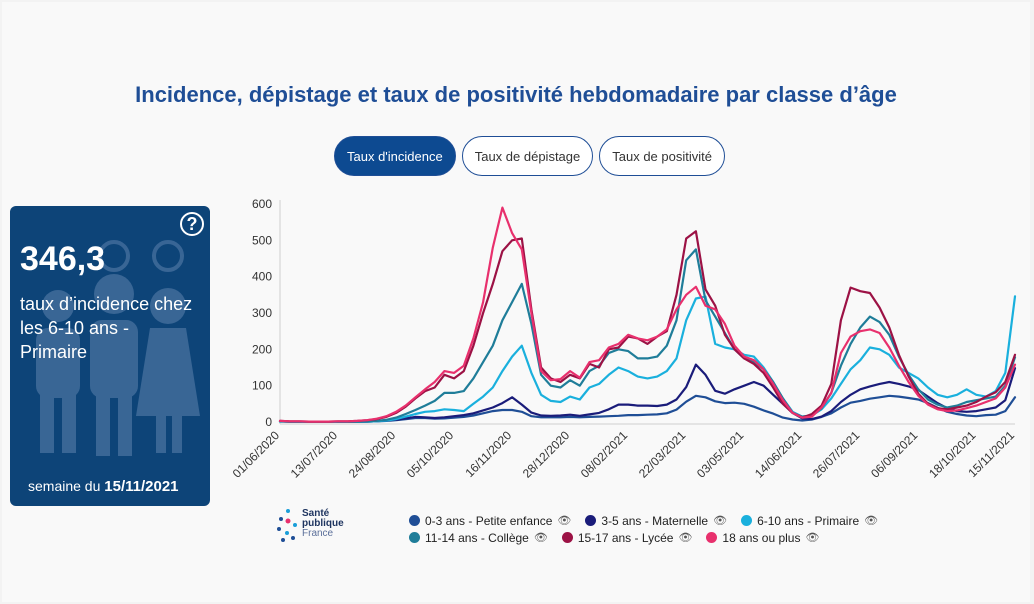 The height and width of the screenshot is (604, 1034). I want to click on legend-label: 6-10 ans - Primaire, so click(808, 520).